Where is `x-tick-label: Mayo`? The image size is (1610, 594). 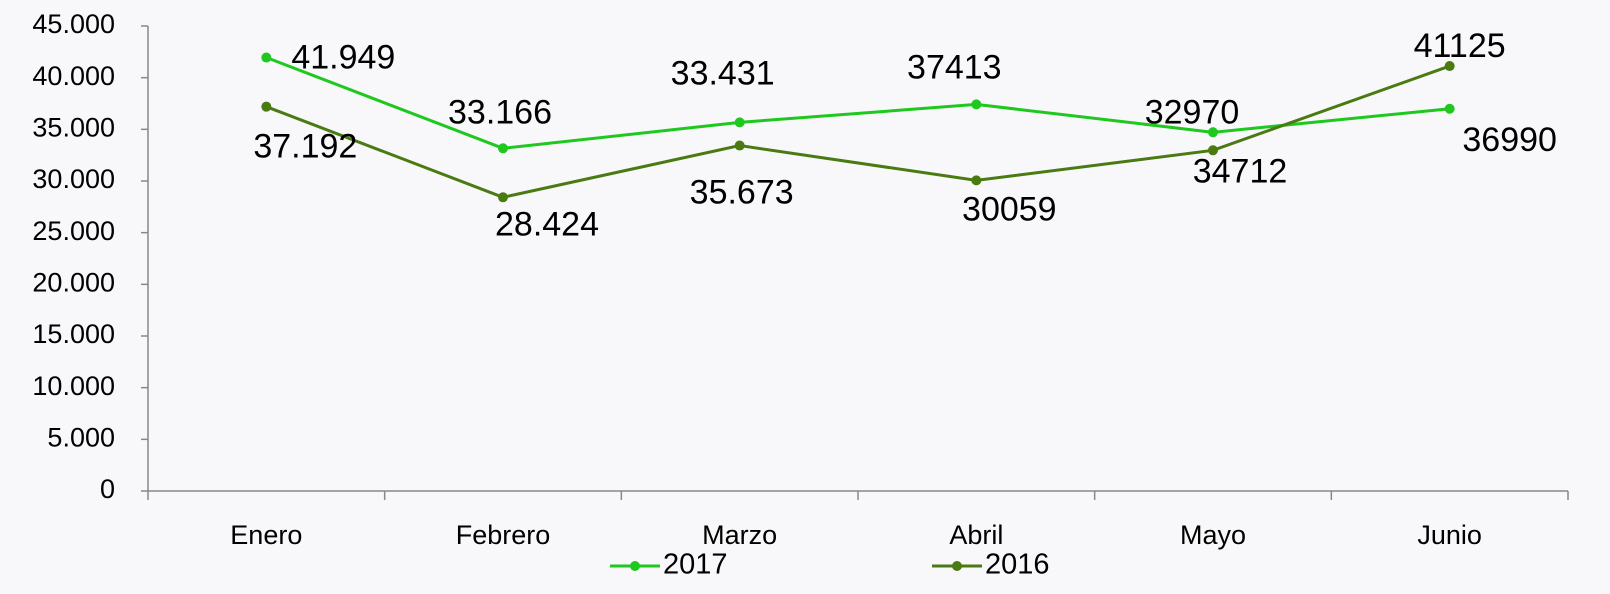 x-tick-label: Mayo is located at coordinates (1213, 535).